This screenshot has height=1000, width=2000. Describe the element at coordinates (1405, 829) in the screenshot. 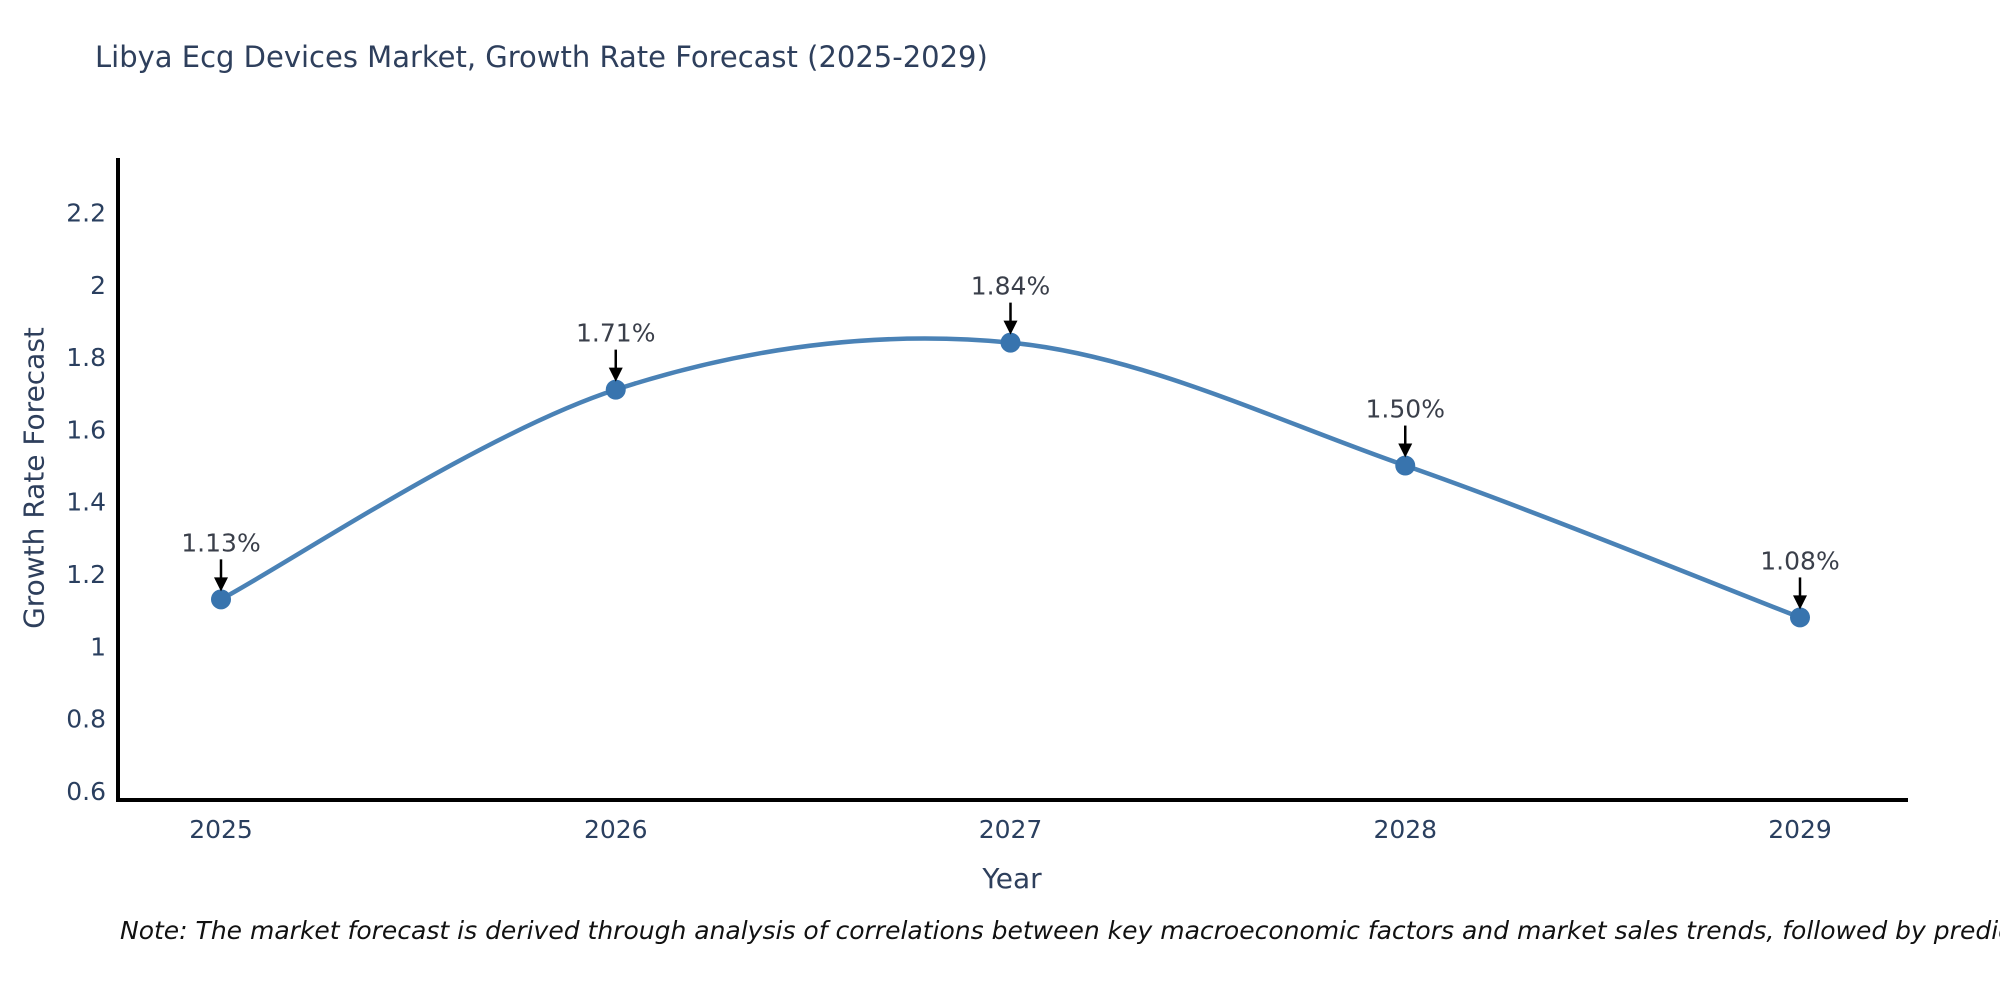

I see `x-tick-label: 2028` at that location.